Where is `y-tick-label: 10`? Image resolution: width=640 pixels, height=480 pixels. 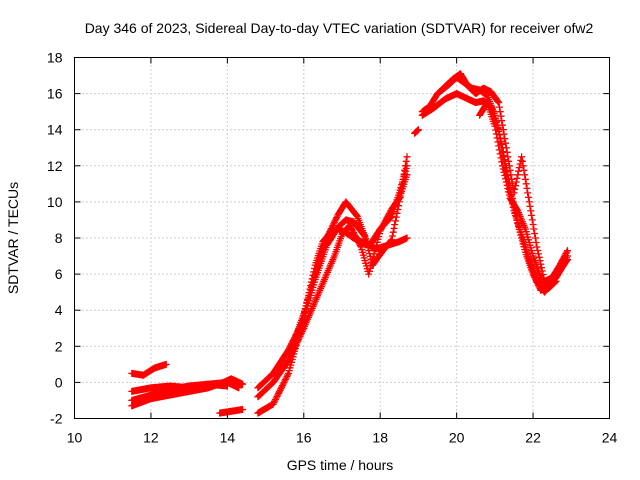
y-tick-label: 10 is located at coordinates (55, 202).